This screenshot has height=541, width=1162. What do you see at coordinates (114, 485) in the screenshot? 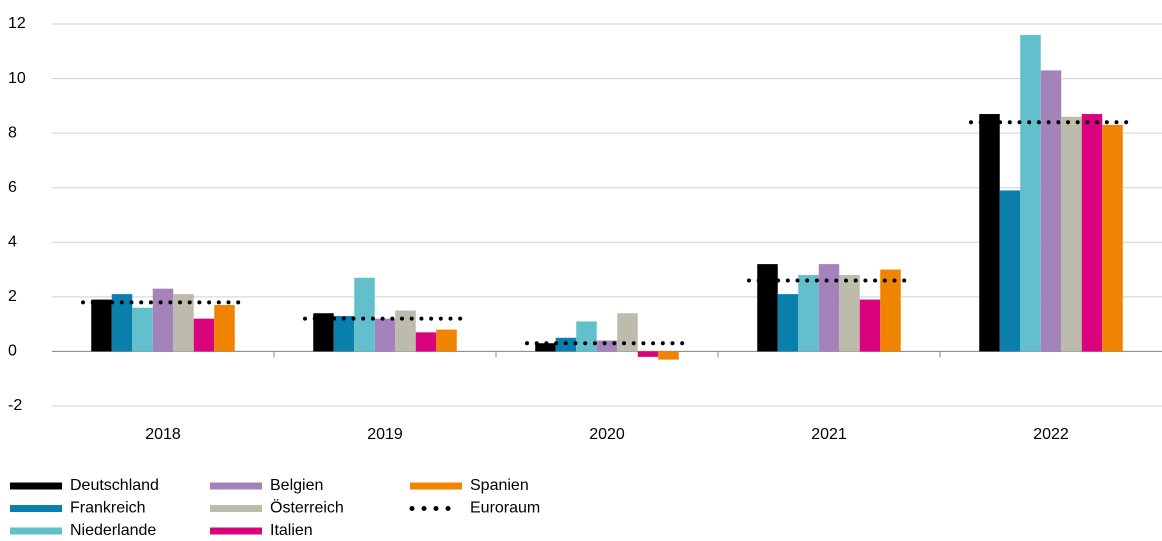
I see `legend-label: Deutschland` at bounding box center [114, 485].